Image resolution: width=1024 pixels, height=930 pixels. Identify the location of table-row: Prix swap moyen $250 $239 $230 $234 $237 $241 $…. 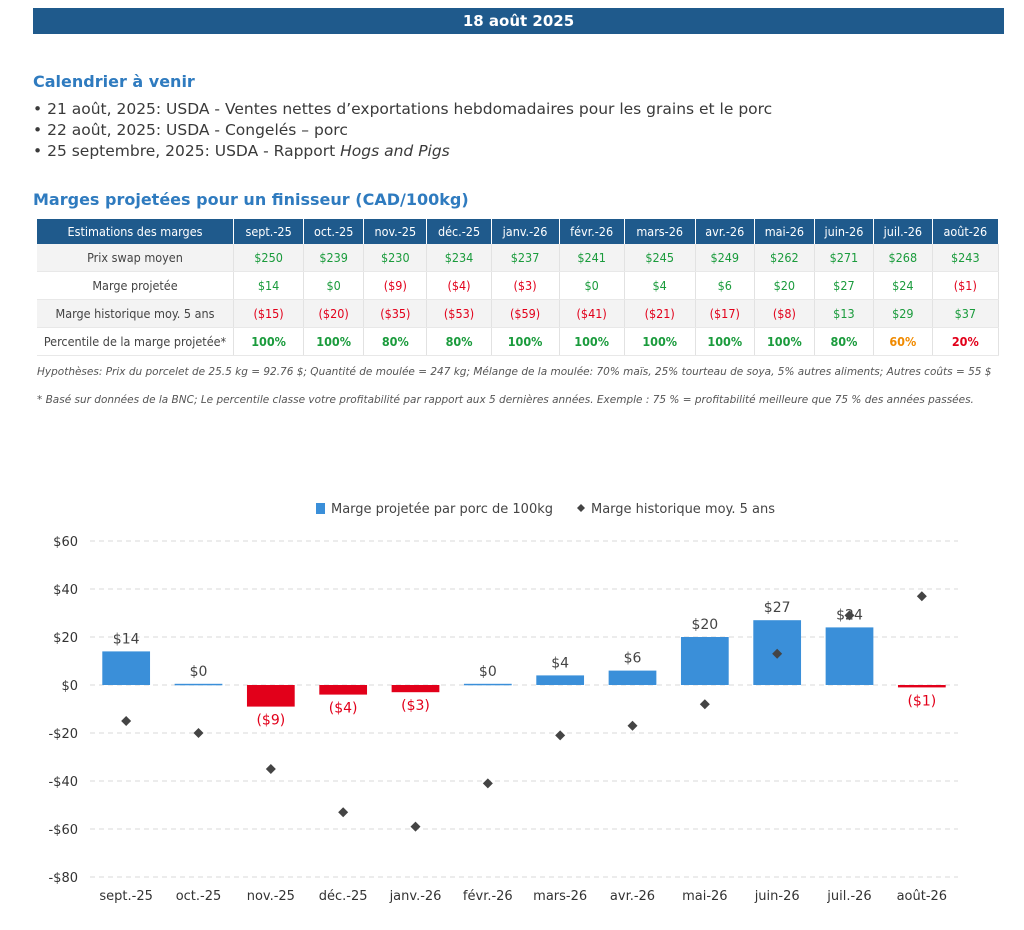
(518, 258).